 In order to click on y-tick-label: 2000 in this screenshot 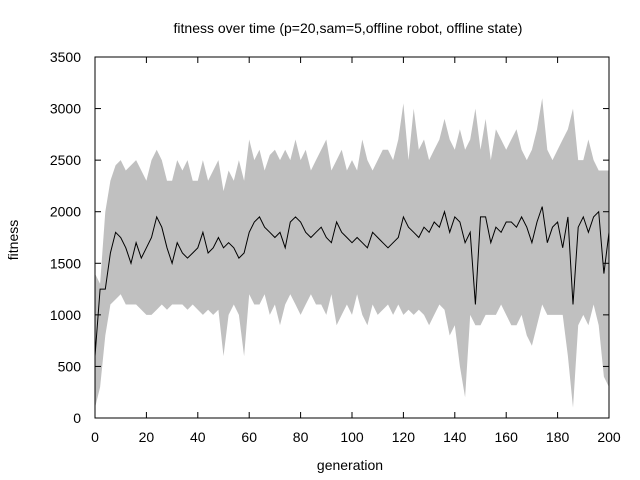, I will do `click(65, 212)`.